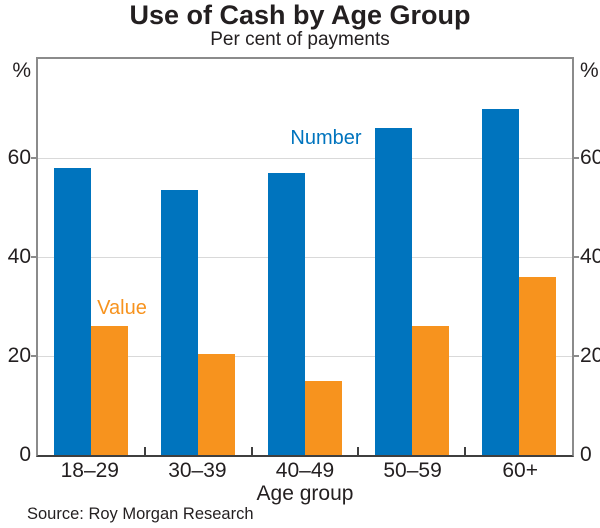 Image resolution: width=600 pixels, height=528 pixels. What do you see at coordinates (21, 70) in the screenshot?
I see `y-axis-unit-left: %` at bounding box center [21, 70].